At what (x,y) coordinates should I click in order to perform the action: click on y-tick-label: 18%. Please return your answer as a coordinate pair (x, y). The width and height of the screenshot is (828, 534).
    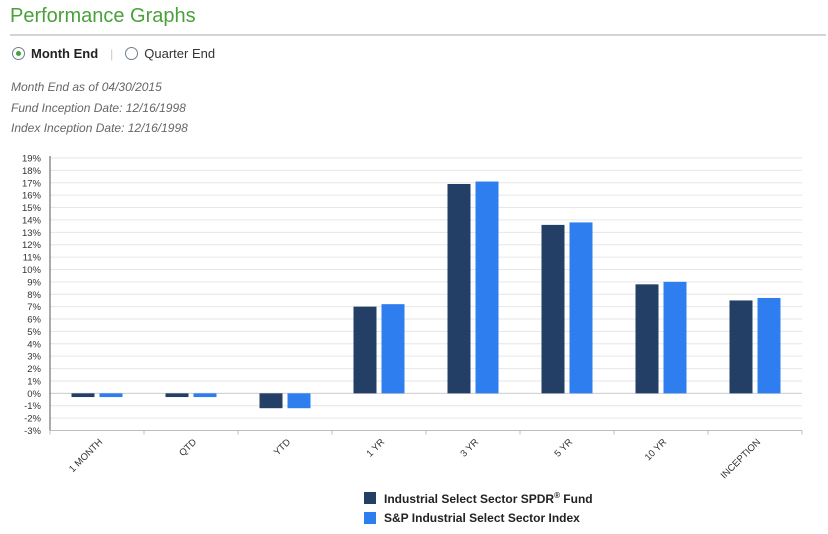
    Looking at the image, I should click on (32, 171).